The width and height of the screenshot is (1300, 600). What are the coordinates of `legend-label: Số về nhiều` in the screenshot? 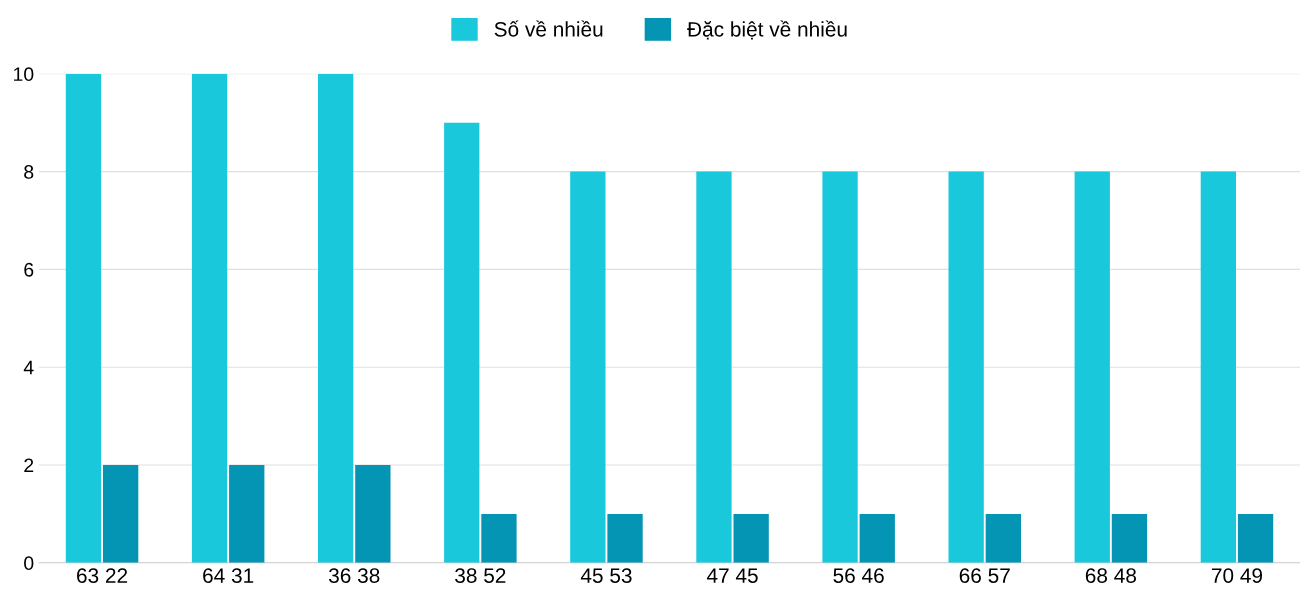 It's located at (548, 28).